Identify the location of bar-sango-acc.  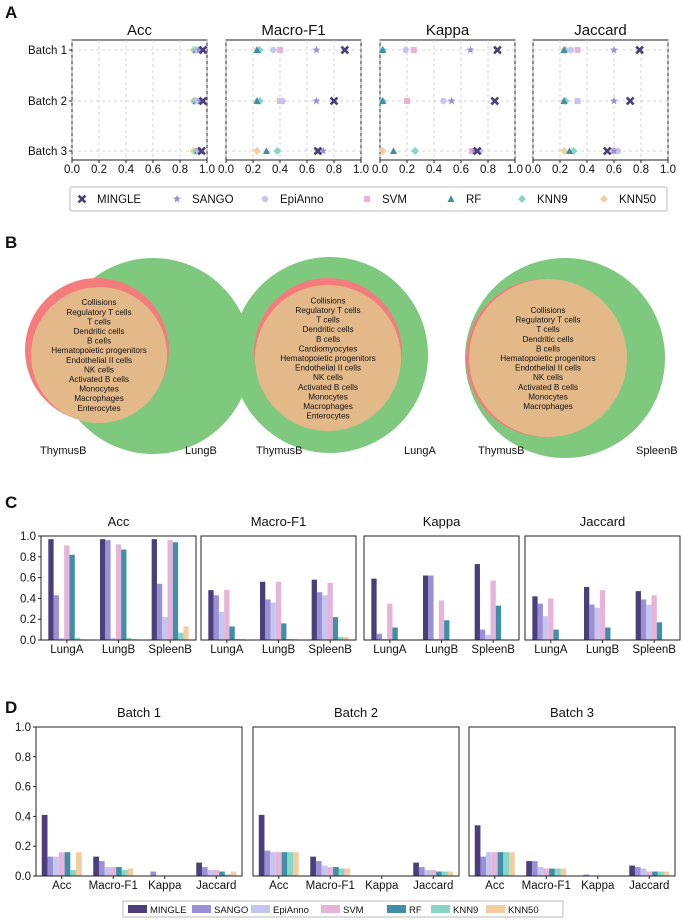
(267, 863).